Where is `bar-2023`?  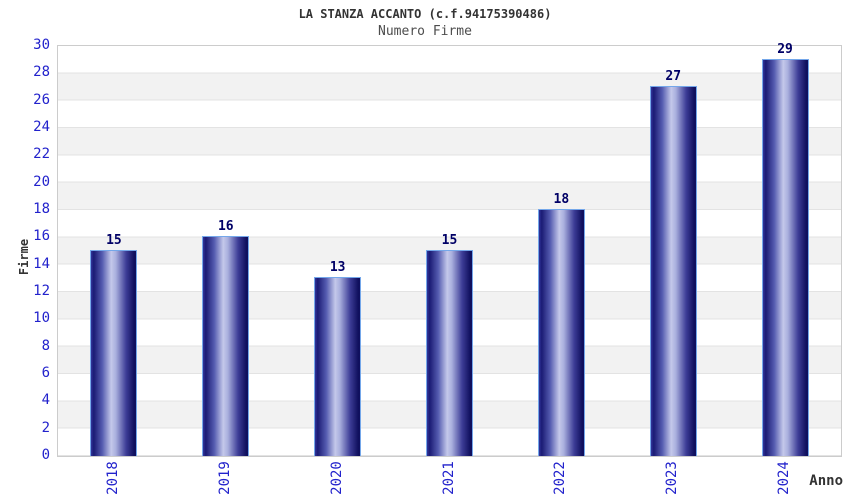
bar-2023 is located at coordinates (673, 271).